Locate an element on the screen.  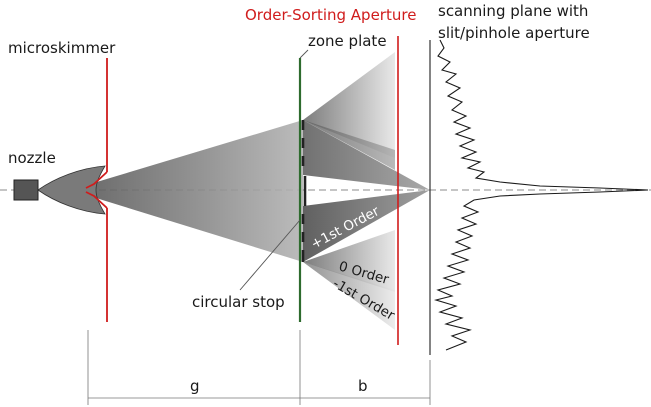
zone-plate-leader is located at coordinates (304, 54).